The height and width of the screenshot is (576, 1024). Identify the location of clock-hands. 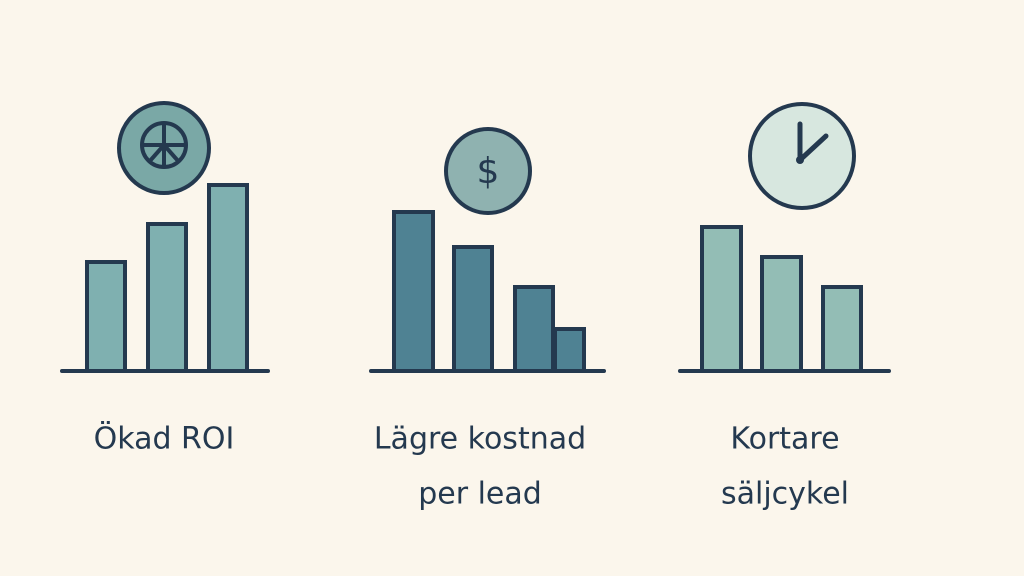
(813, 142).